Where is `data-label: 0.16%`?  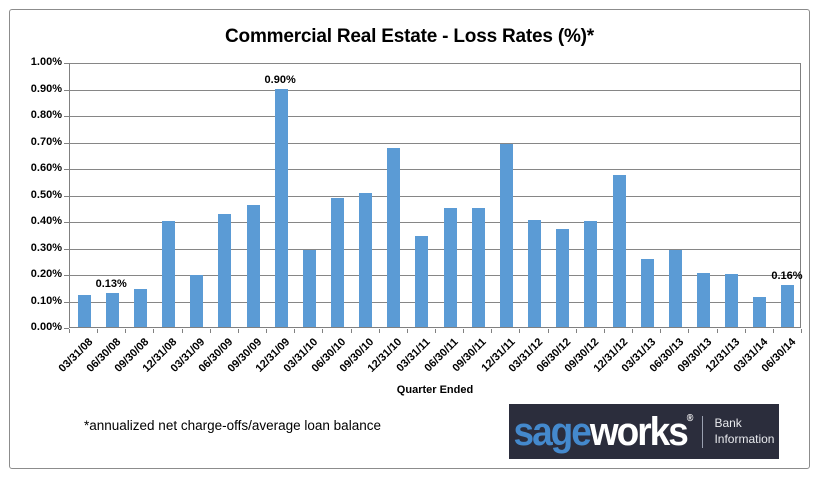 data-label: 0.16% is located at coordinates (787, 275).